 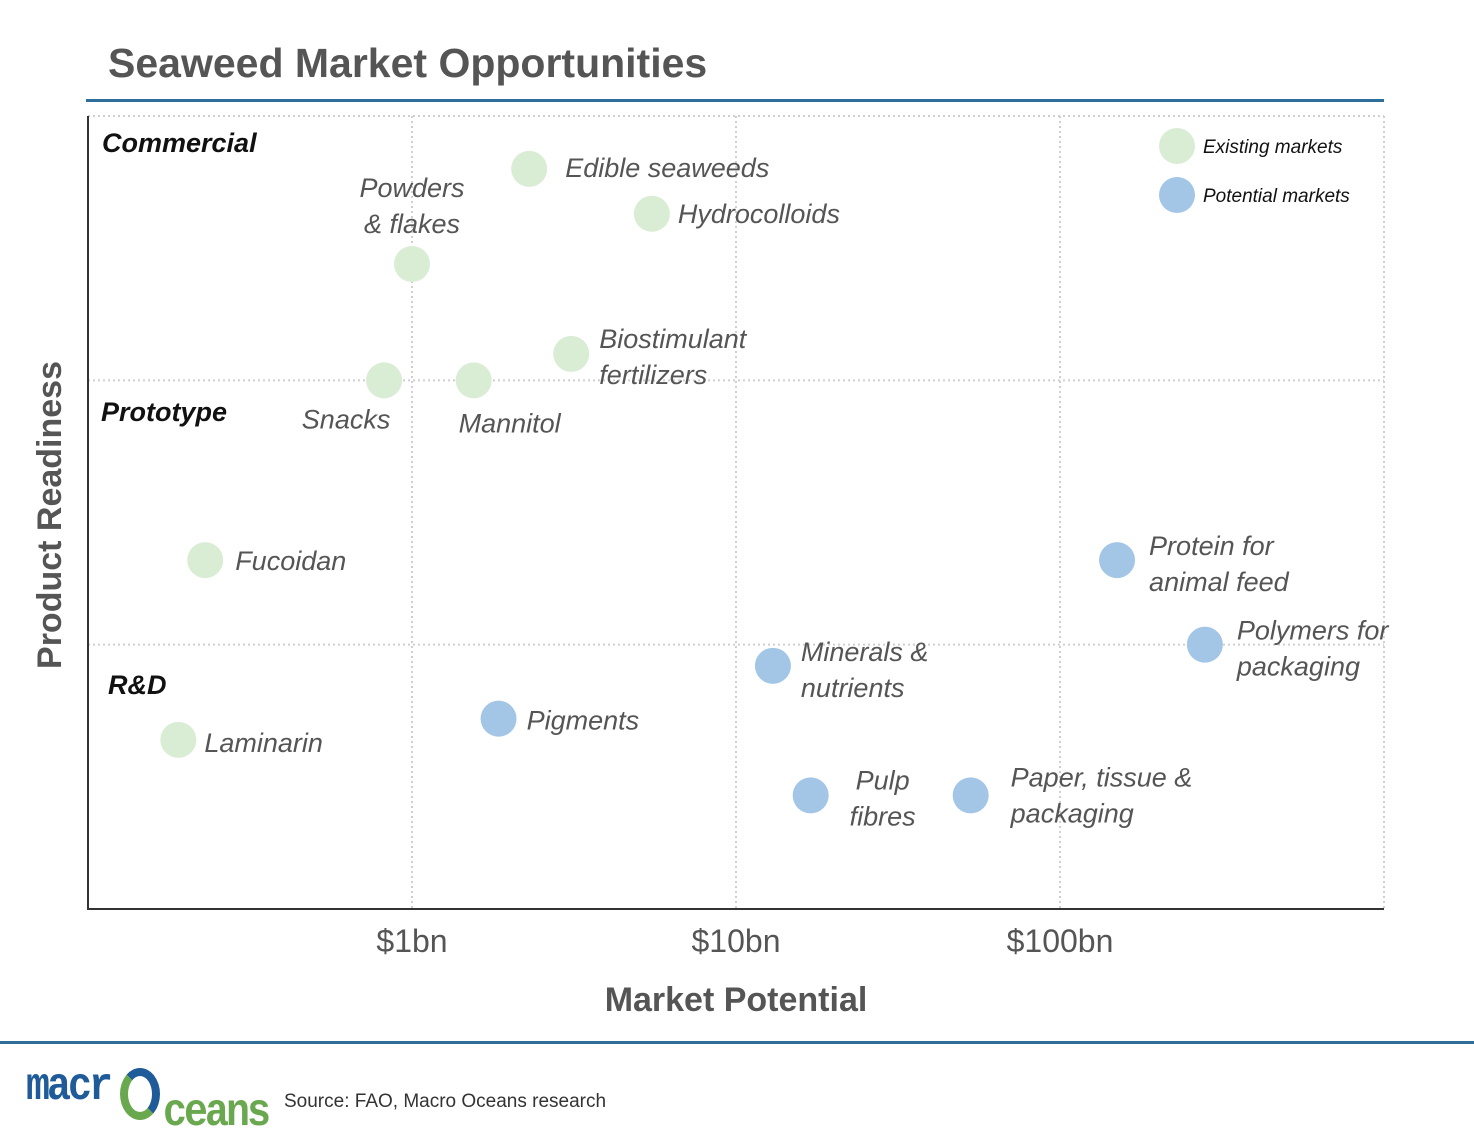 What do you see at coordinates (205, 560) in the screenshot?
I see `point-fucoidan` at bounding box center [205, 560].